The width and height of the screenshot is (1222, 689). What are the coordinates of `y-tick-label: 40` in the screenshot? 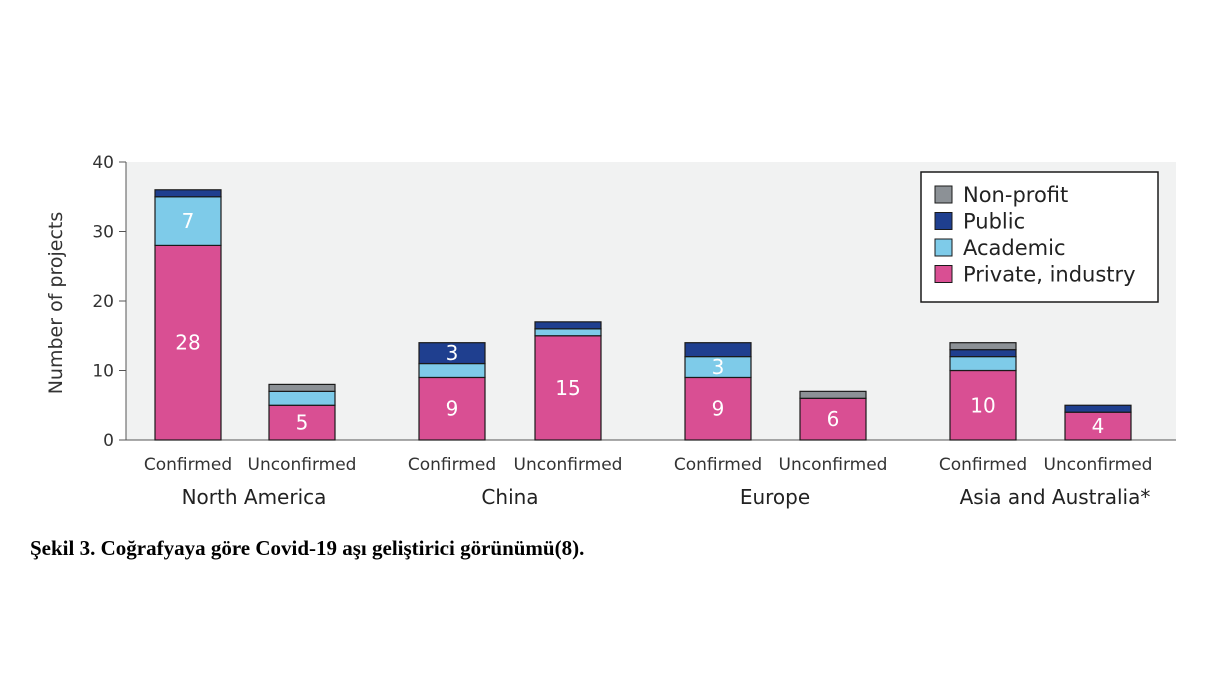 It's located at (103, 163).